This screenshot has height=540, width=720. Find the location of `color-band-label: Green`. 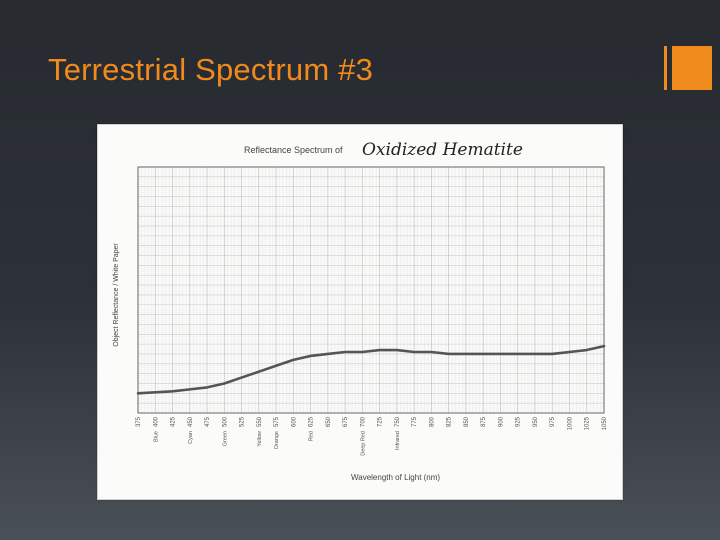

color-band-label: Green is located at coordinates (225, 438).